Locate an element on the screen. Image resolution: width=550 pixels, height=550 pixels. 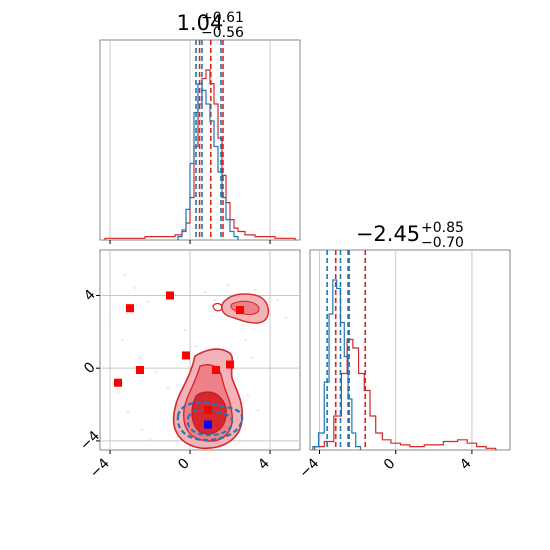
panel-bottom-left-content is located at coordinates (198, 361).